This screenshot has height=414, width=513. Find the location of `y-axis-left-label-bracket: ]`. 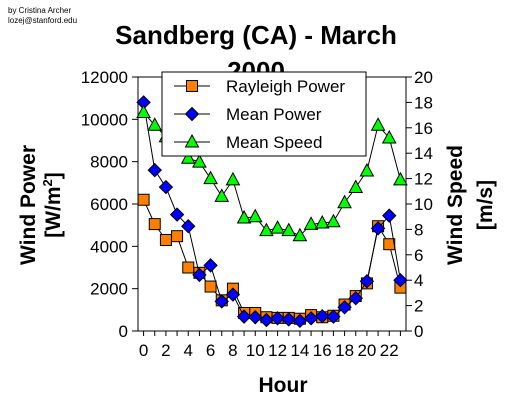

y-axis-left-label-bracket: ] is located at coordinates (53, 175).